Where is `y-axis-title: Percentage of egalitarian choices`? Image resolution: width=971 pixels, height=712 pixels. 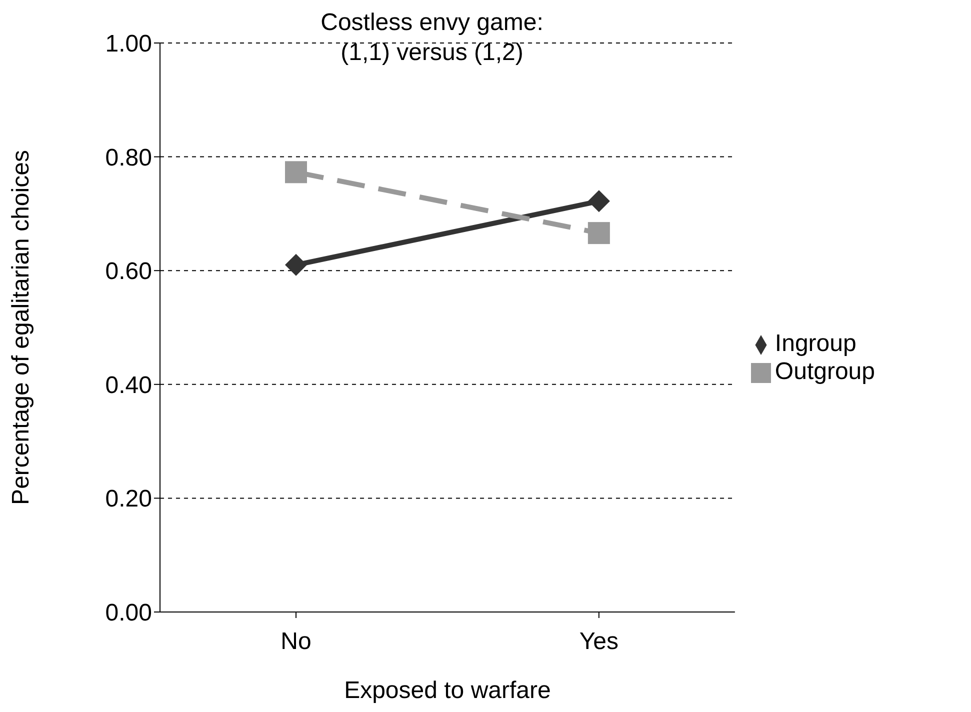
y-axis-title: Percentage of egalitarian choices is located at coordinates (21, 327).